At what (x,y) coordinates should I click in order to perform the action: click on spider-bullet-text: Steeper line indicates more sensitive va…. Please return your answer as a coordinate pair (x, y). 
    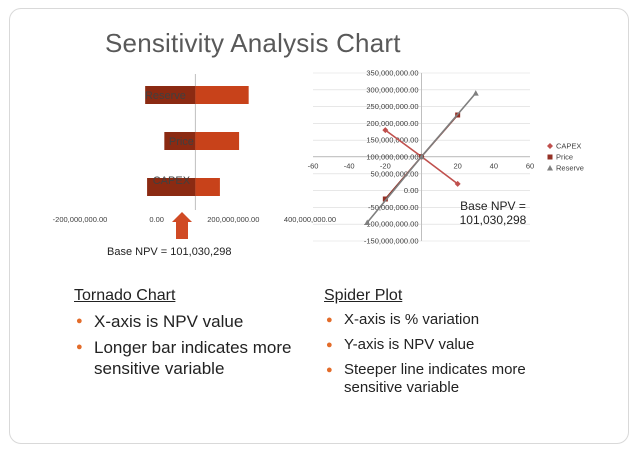
    Looking at the image, I should click on (435, 378).